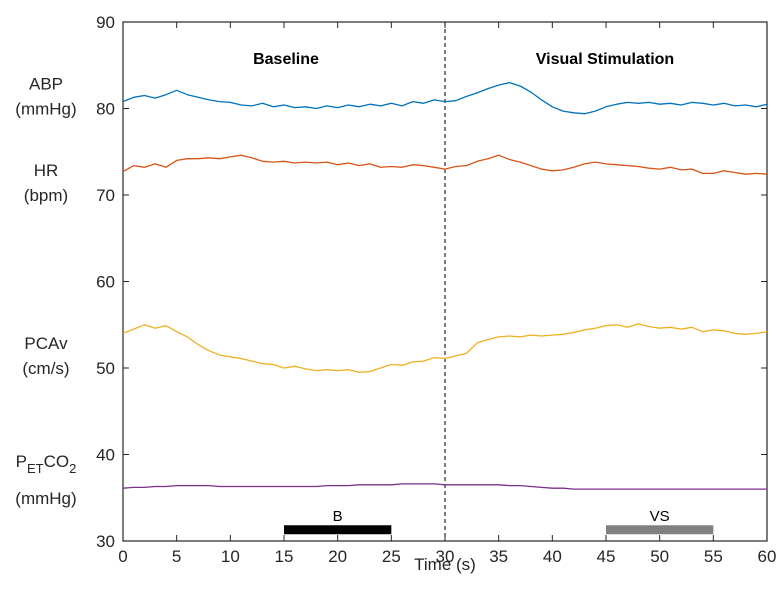  What do you see at coordinates (72, 468) in the screenshot?
I see `side-label-part: 2` at bounding box center [72, 468].